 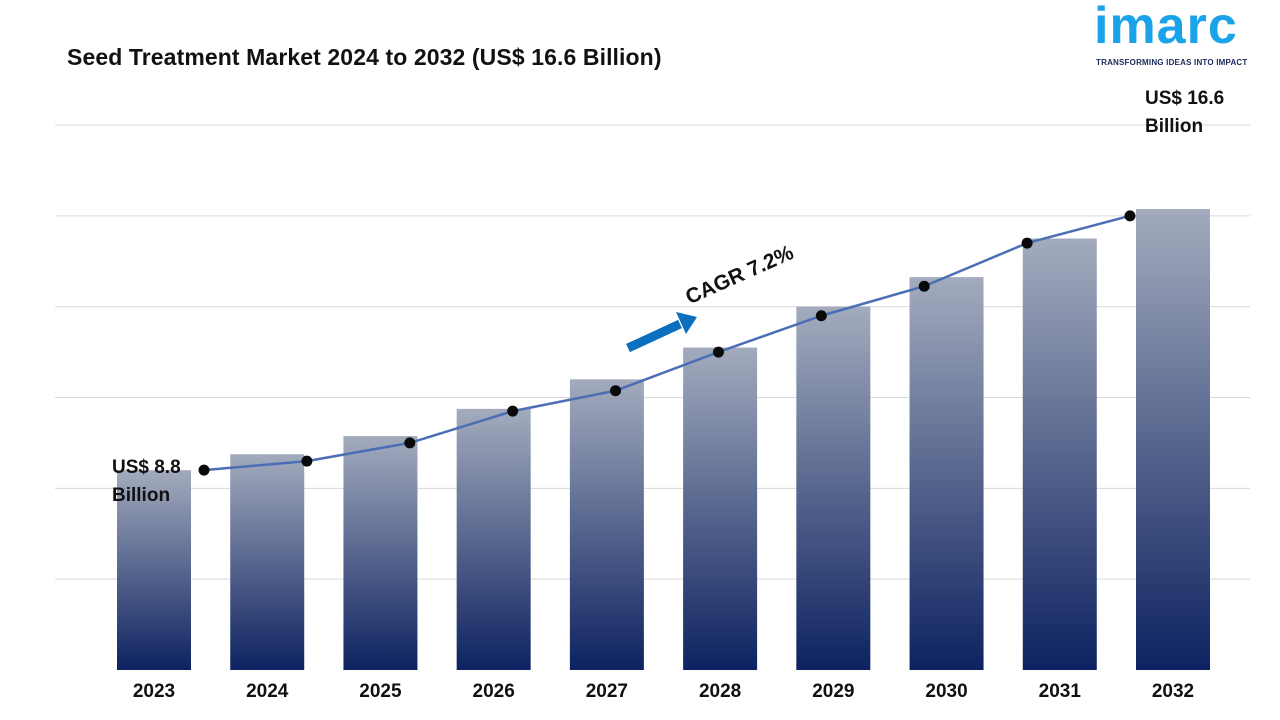 I want to click on x-tick-label: 2032, so click(x=1173, y=691).